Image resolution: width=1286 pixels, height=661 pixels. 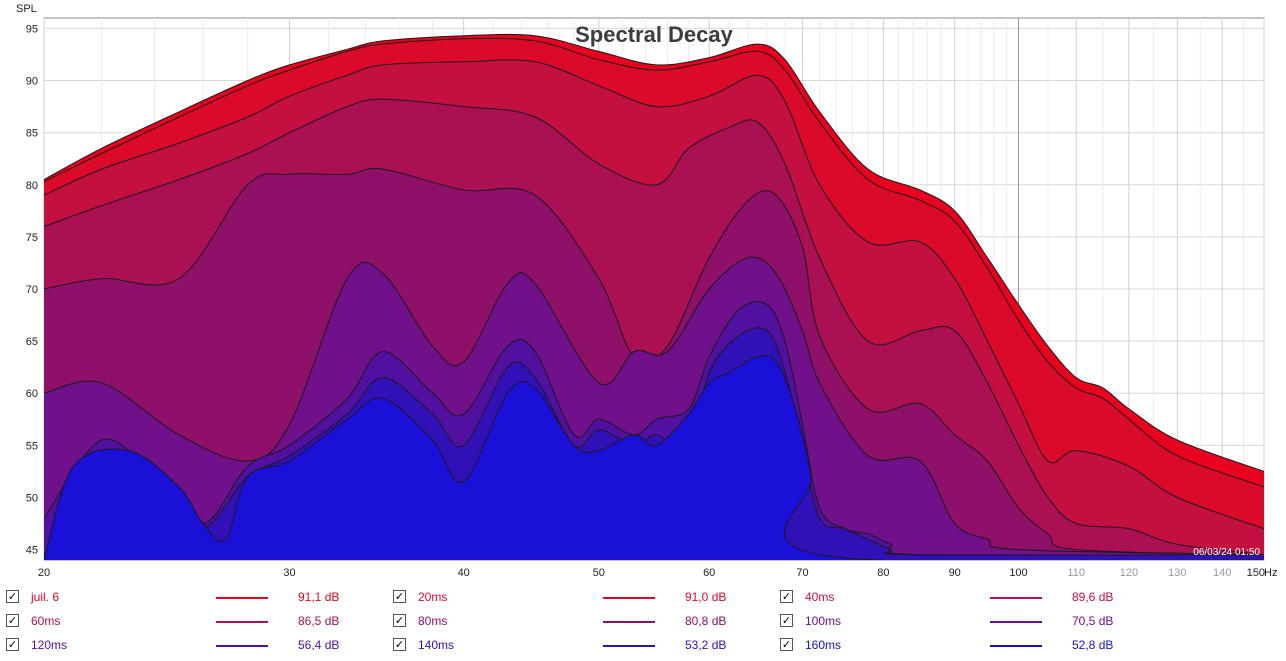 I want to click on x-tick-label: 40, so click(x=464, y=573).